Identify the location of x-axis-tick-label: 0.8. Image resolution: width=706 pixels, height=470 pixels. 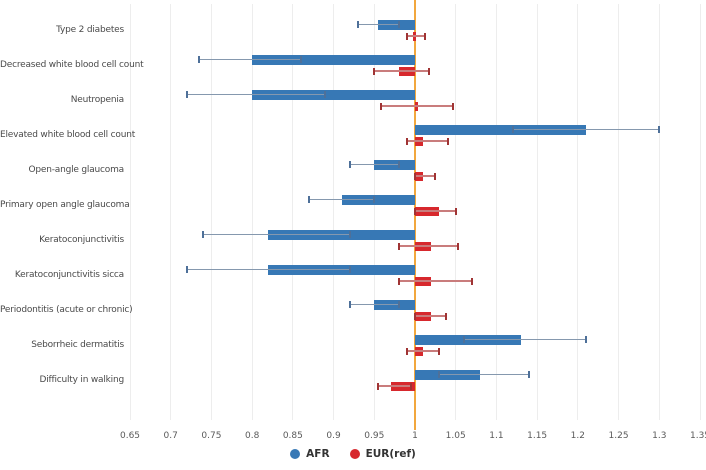
(252, 436).